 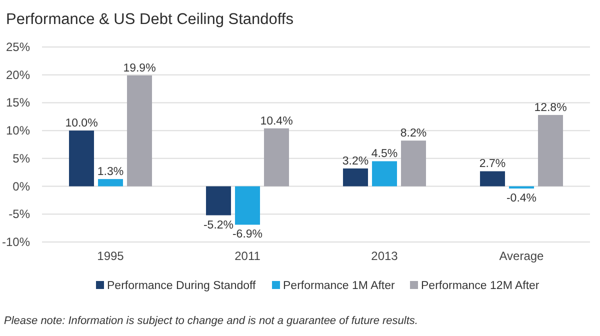 I want to click on y-tick-label: 10%, so click(x=18, y=131).